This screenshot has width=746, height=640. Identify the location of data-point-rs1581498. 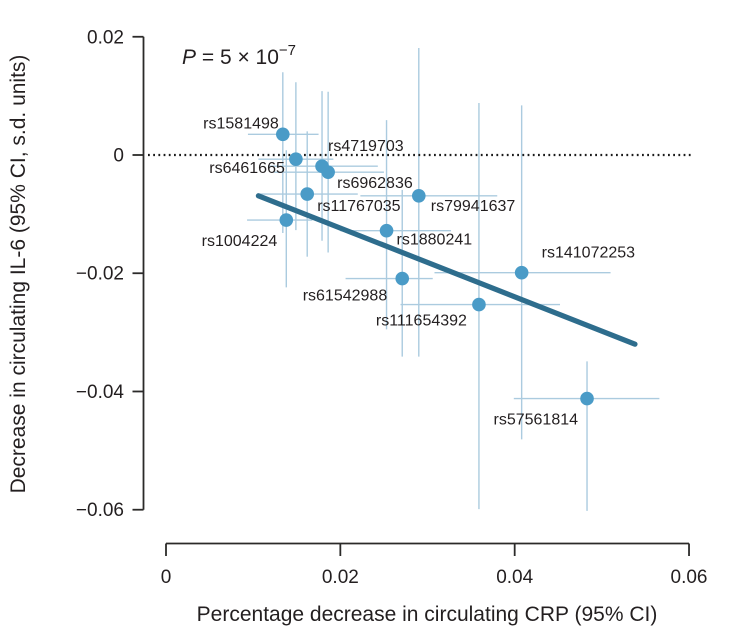
(283, 134).